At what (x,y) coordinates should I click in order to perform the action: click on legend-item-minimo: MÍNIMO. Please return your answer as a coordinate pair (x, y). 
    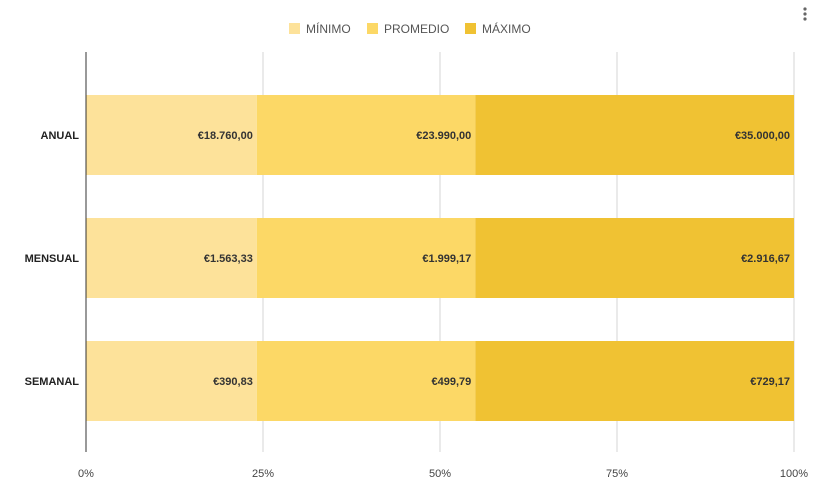
    Looking at the image, I should click on (320, 28).